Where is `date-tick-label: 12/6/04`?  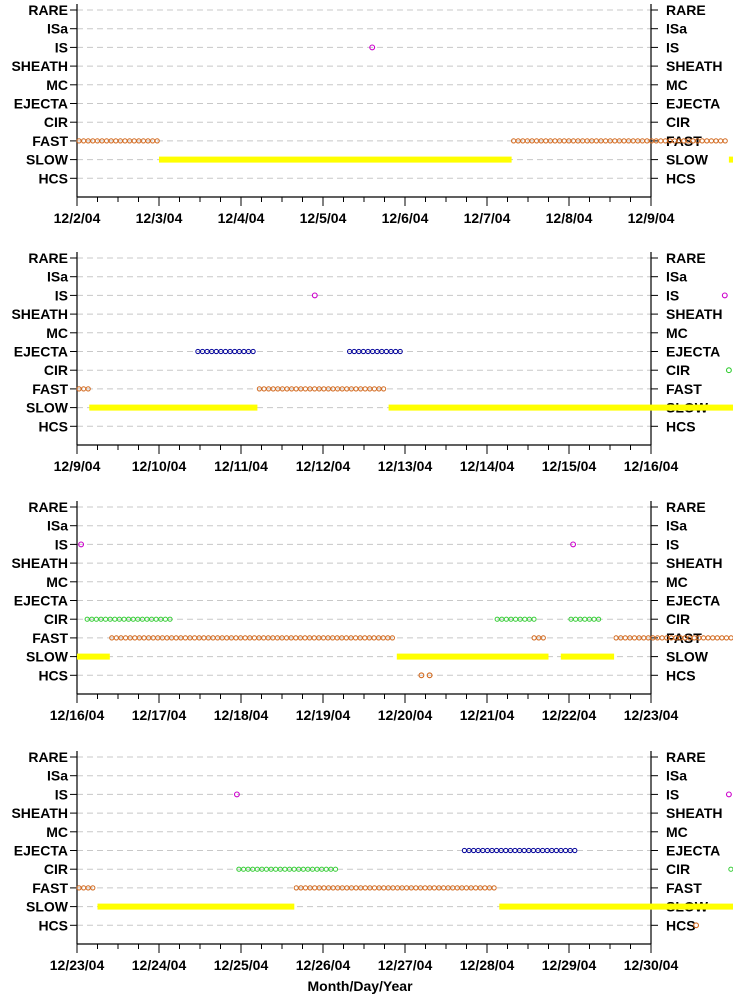
date-tick-label: 12/6/04 is located at coordinates (405, 218).